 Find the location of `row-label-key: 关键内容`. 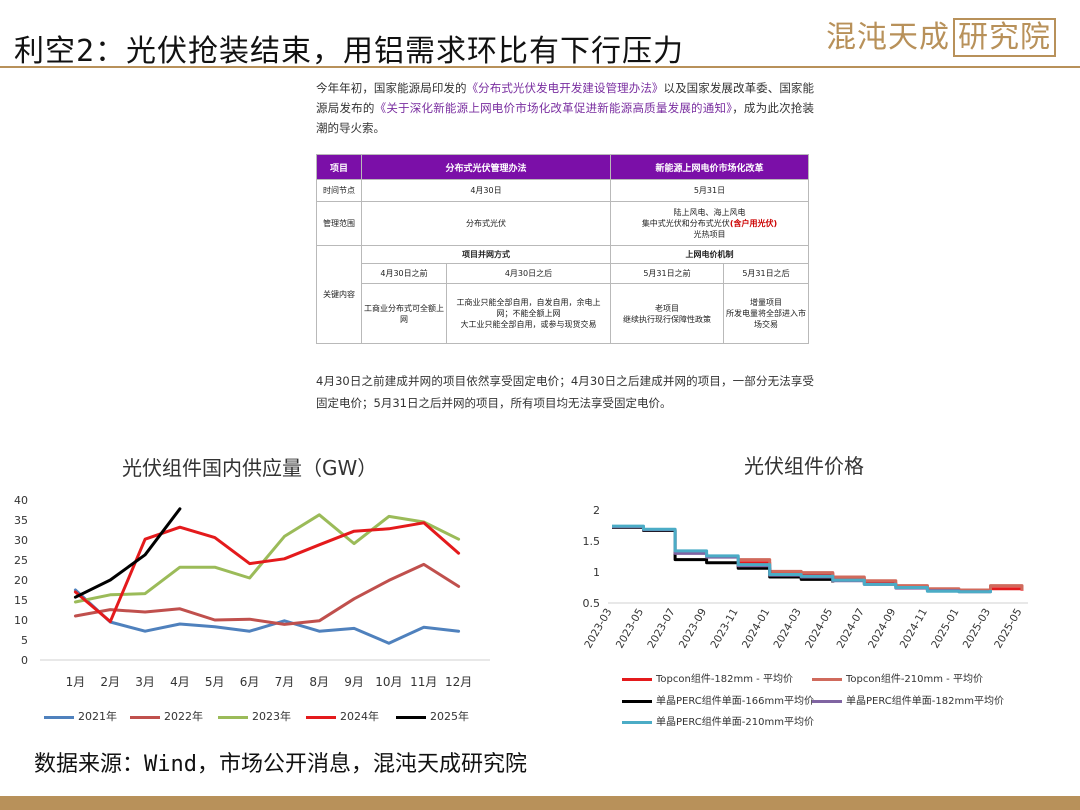

row-label-key: 关键内容 is located at coordinates (339, 294).